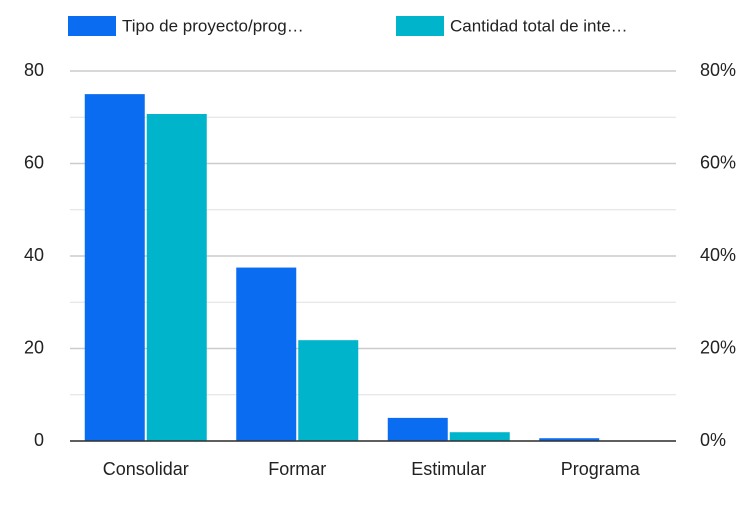  Describe the element at coordinates (718, 255) in the screenshot. I see `y2-tick-label: 40%` at that location.